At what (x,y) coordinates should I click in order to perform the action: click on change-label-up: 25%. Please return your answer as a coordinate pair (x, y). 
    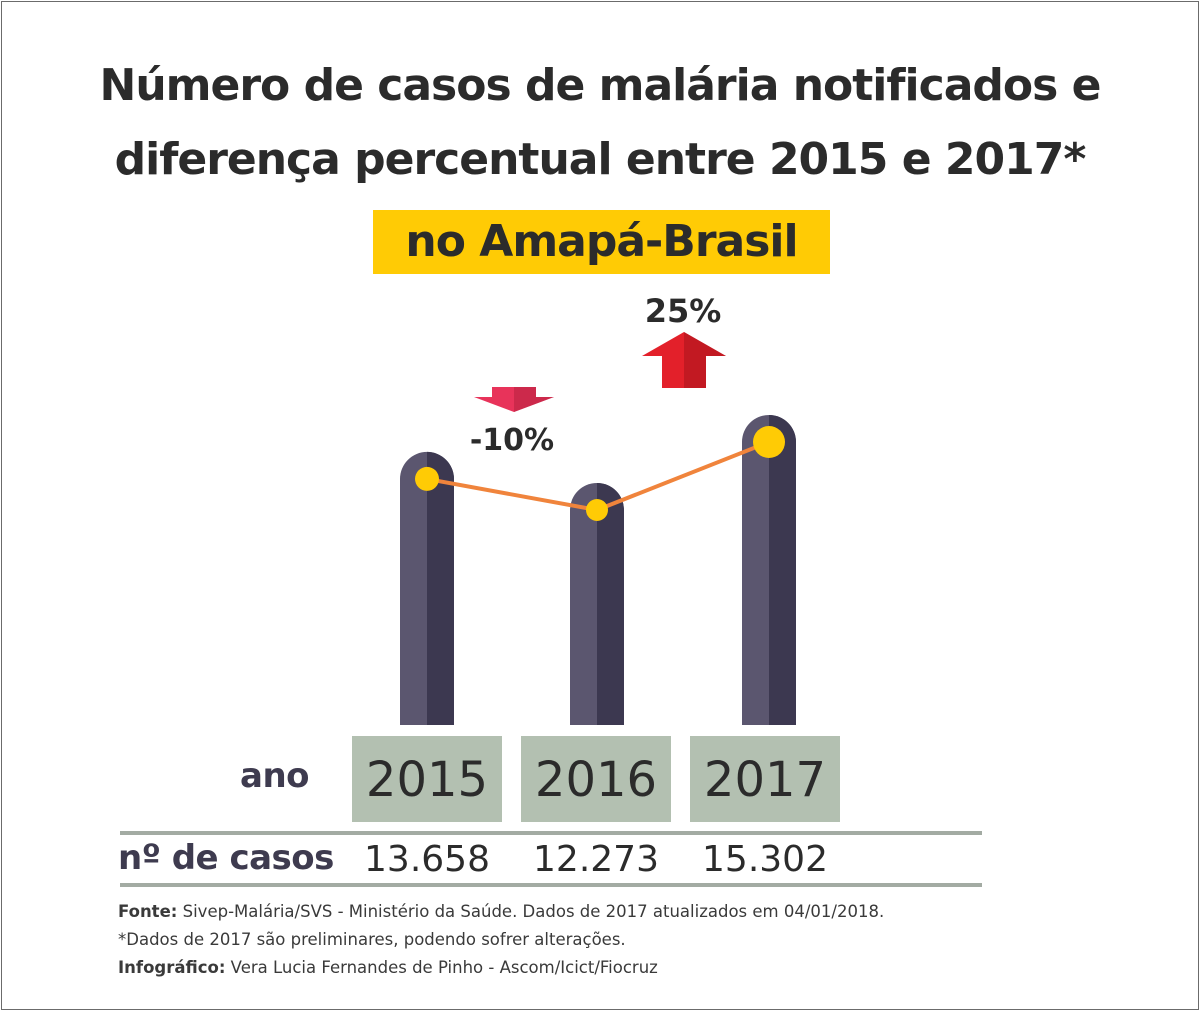
    Looking at the image, I should click on (683, 311).